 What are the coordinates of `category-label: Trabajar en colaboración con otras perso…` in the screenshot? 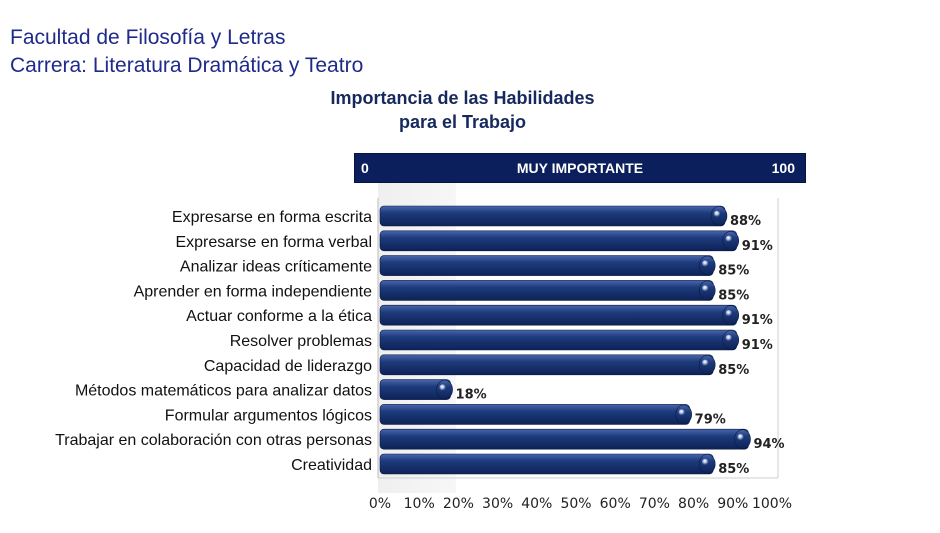 It's located at (213, 440).